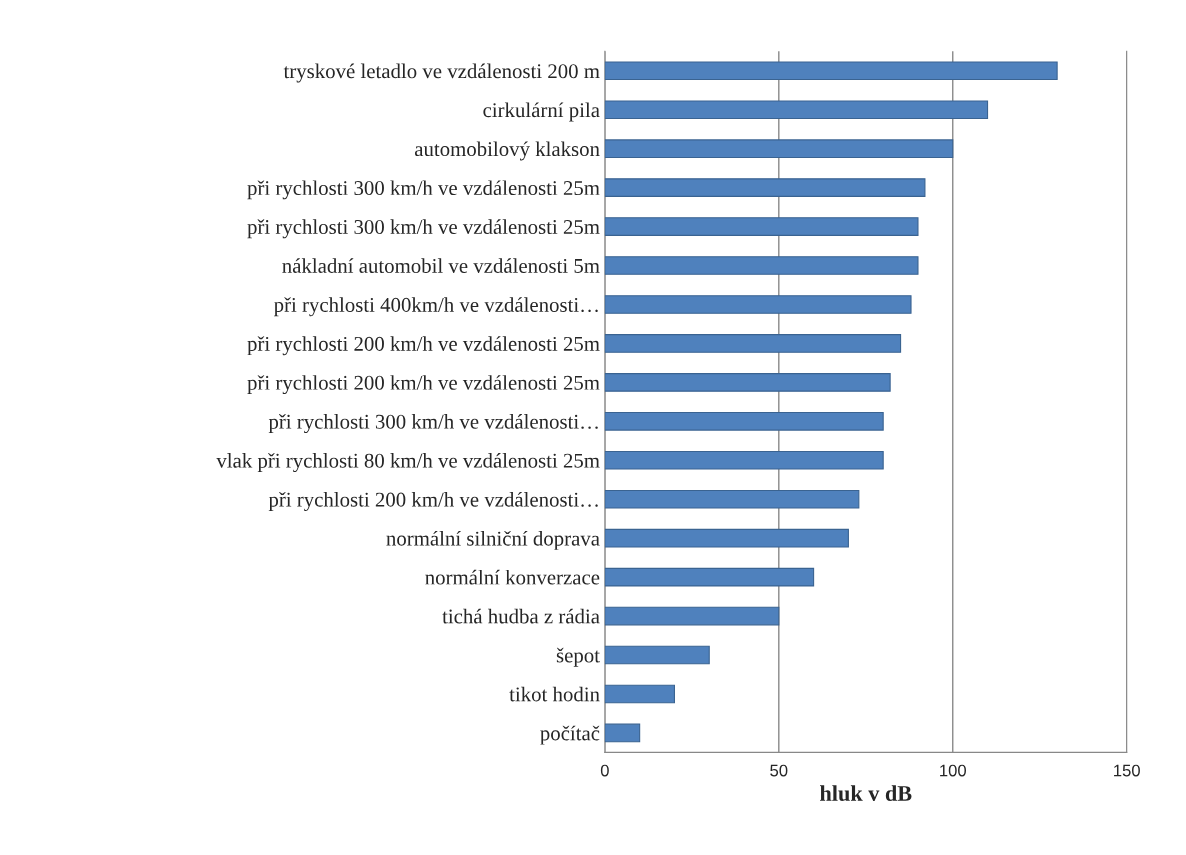 The height and width of the screenshot is (855, 1186). I want to click on y-tick-label: nákladní automobil ve vzdálenosti 5m, so click(441, 265).